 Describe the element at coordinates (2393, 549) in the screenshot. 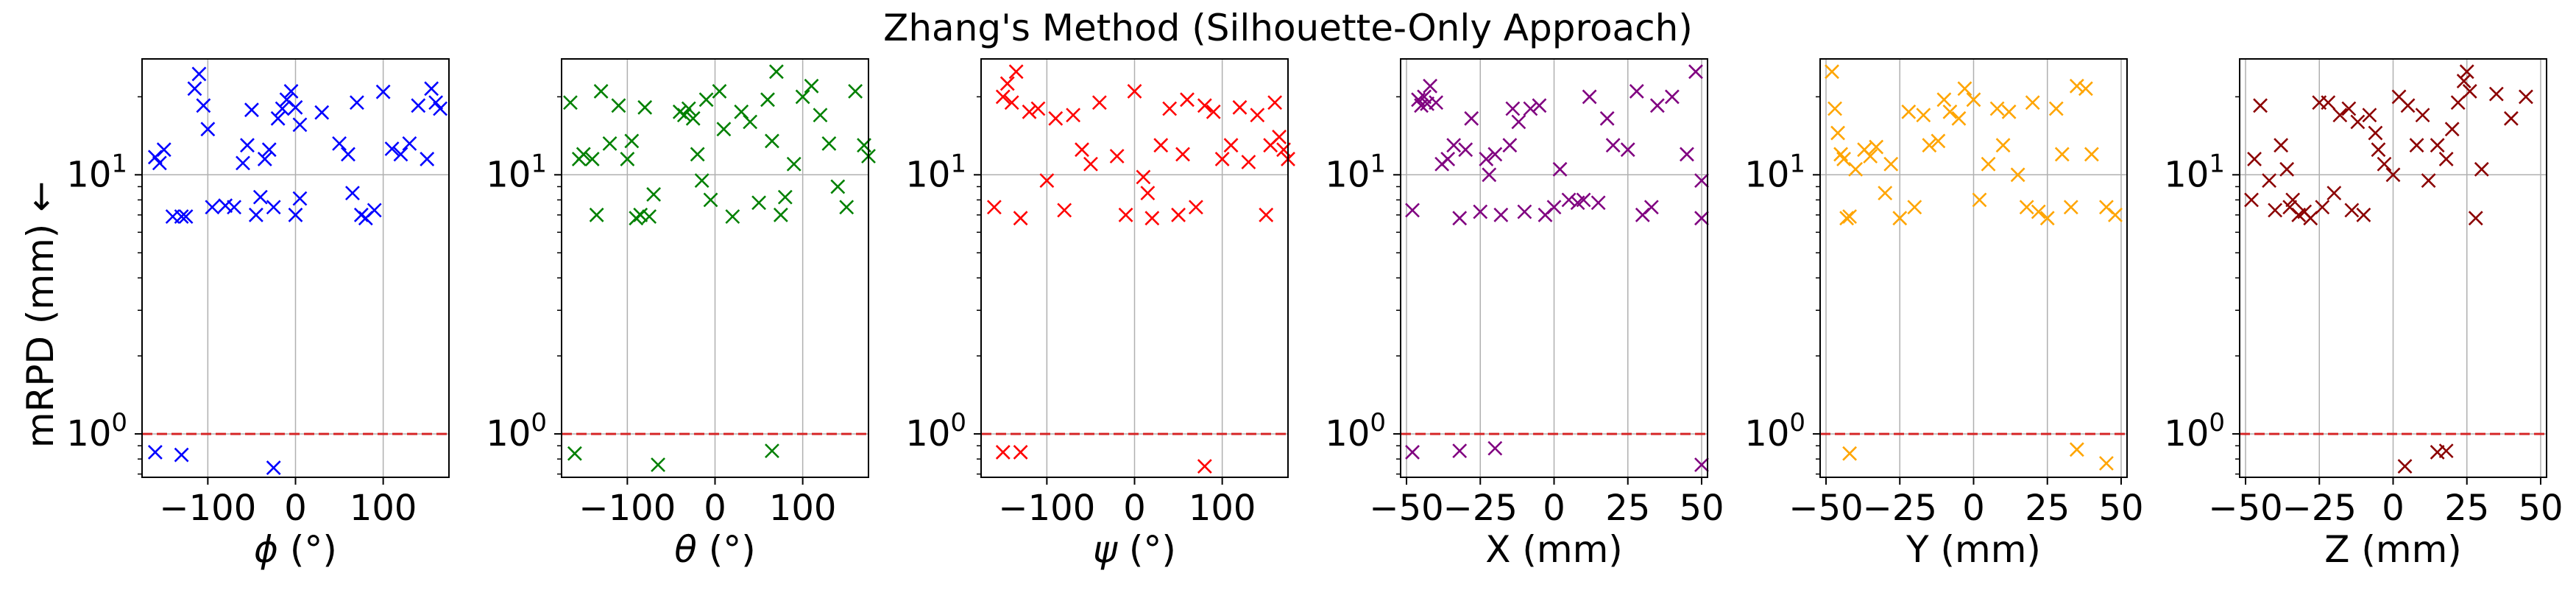

I see `x-axis-label: Z (mm)` at that location.